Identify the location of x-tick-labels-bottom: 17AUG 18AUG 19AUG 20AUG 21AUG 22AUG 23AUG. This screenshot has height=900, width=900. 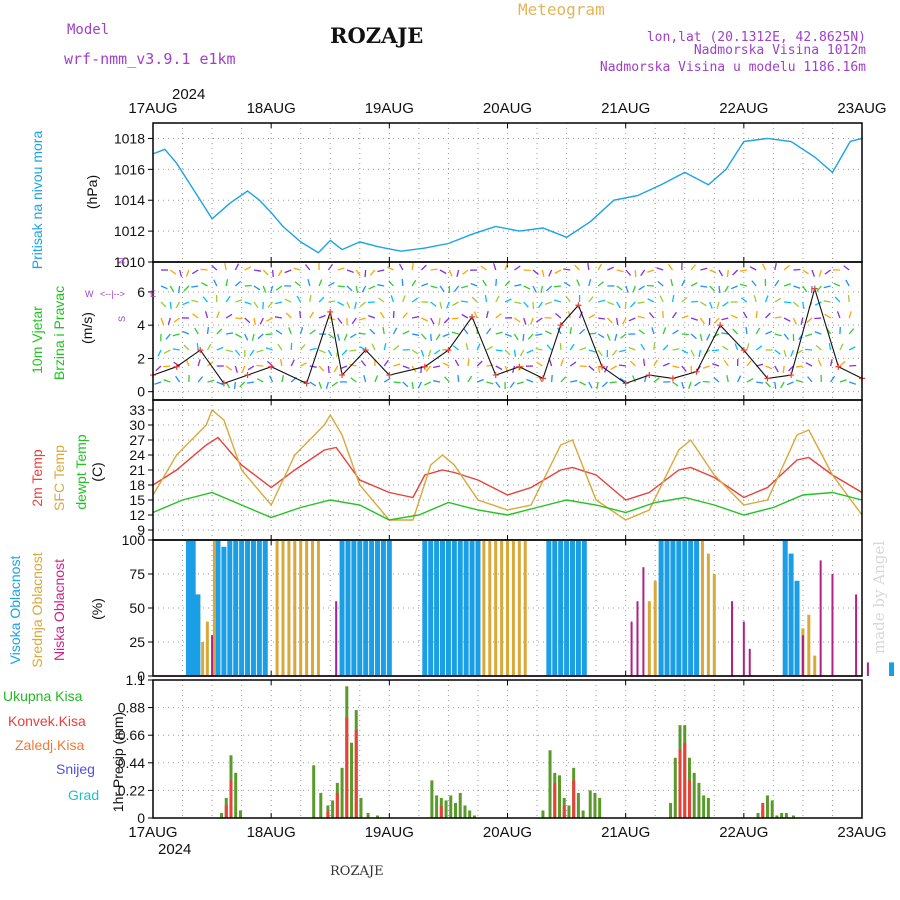
(507, 832).